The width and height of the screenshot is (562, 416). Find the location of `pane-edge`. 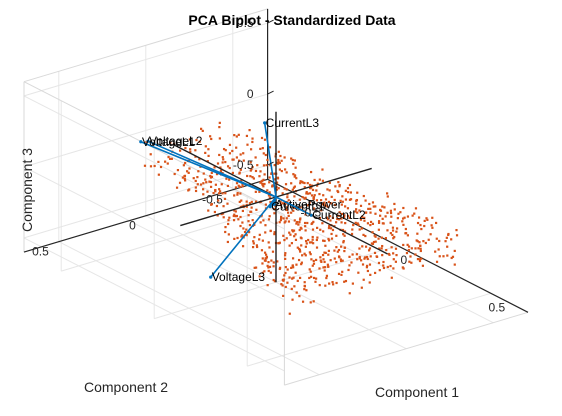

pane-edge is located at coordinates (406, 348).